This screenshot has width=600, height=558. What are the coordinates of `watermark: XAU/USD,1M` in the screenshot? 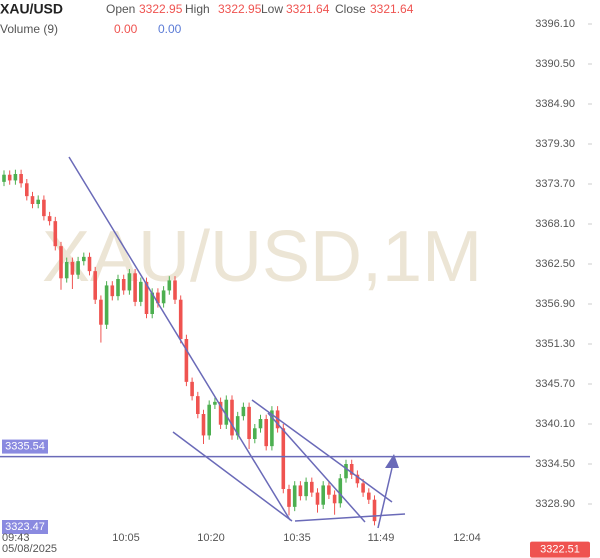 It's located at (262, 257).